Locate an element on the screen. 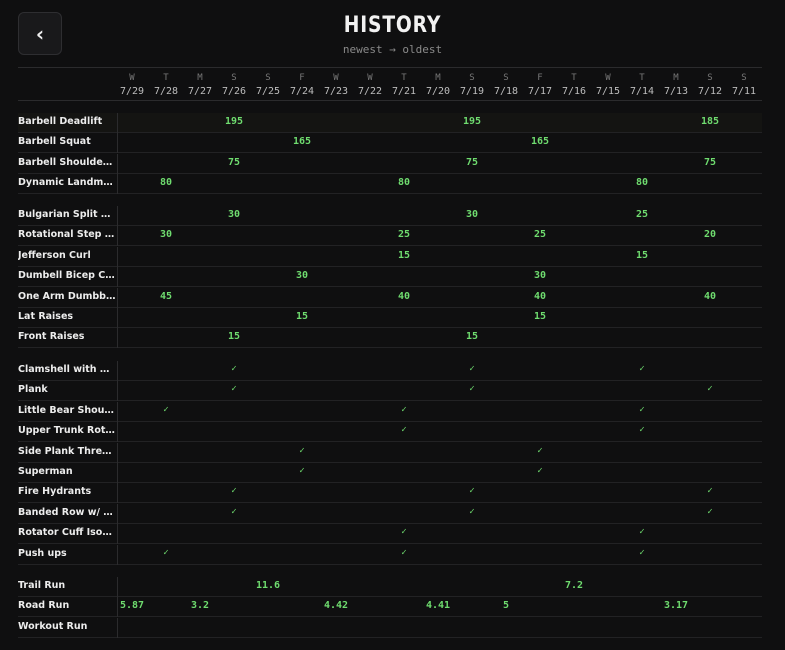 Image resolution: width=785 pixels, height=650 pixels. day-column-header: W 7/29 is located at coordinates (132, 85).